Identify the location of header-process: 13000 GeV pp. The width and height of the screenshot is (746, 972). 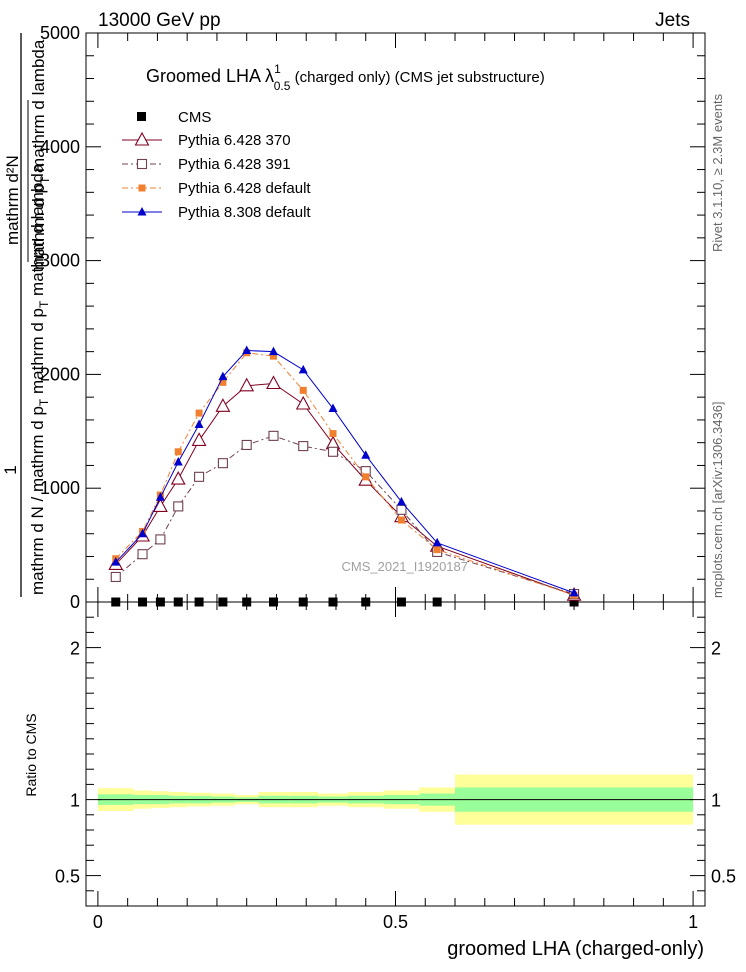
(159, 20).